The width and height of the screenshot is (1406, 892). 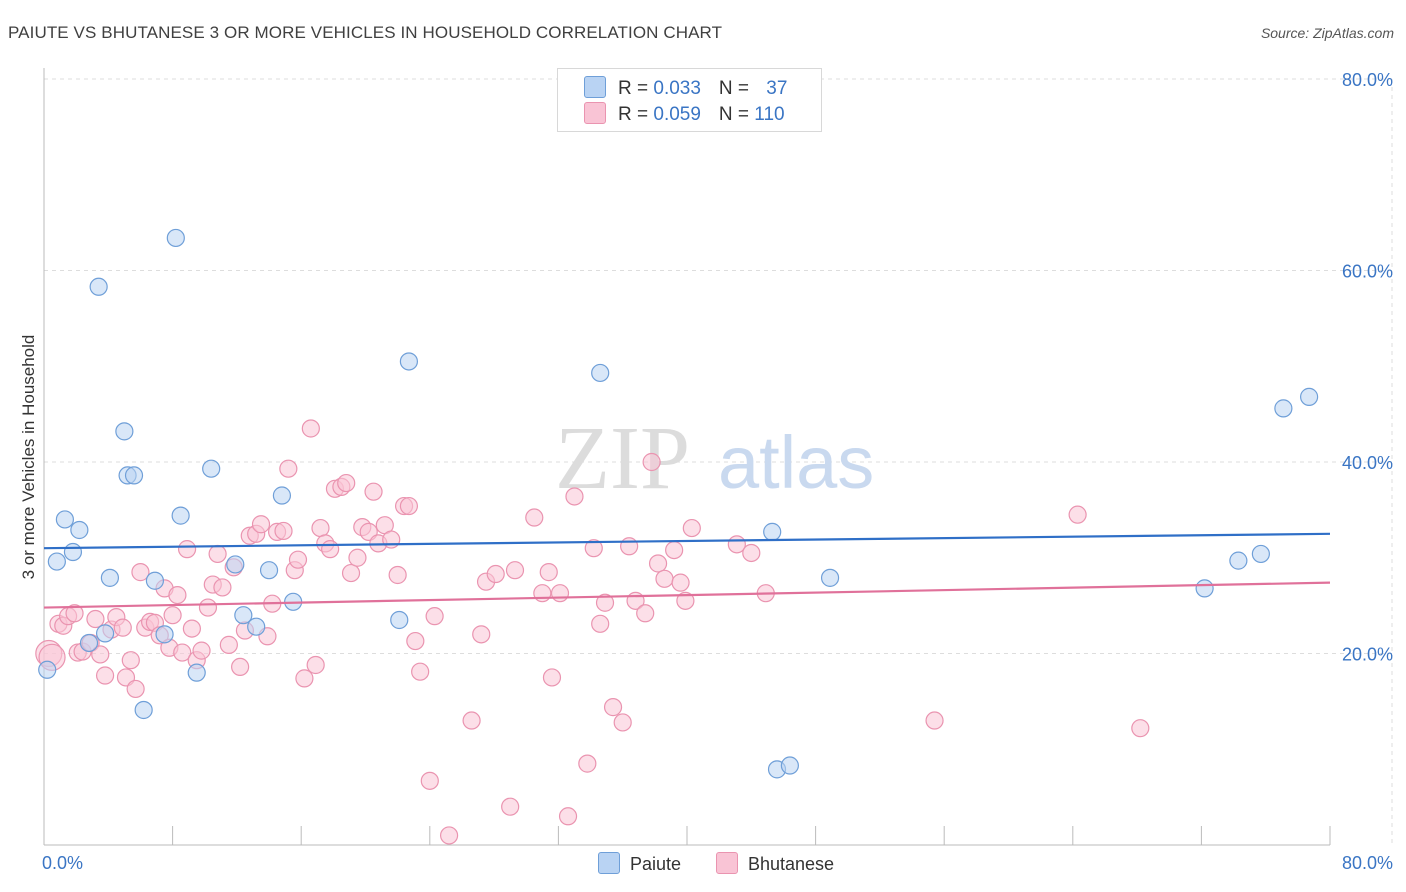 I want to click on y-tick-label-80: 80.0%, so click(x=1367, y=80).